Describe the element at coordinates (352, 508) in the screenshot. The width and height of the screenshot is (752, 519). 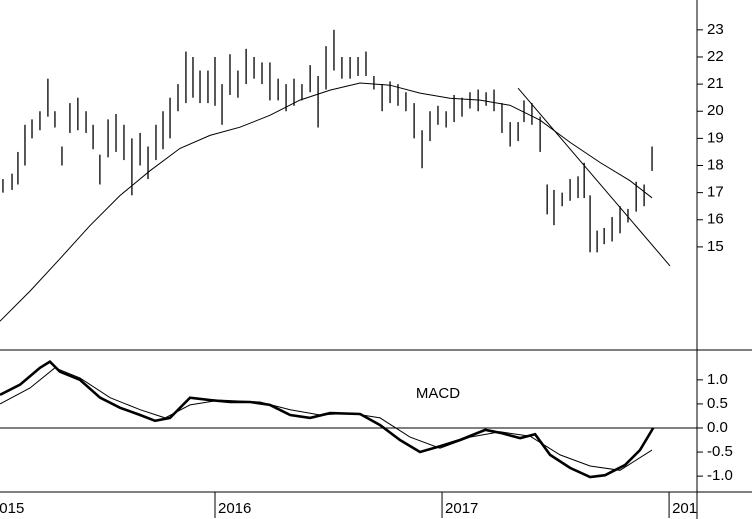
I see `x-labels: 2015 2016 2017 2018` at that location.